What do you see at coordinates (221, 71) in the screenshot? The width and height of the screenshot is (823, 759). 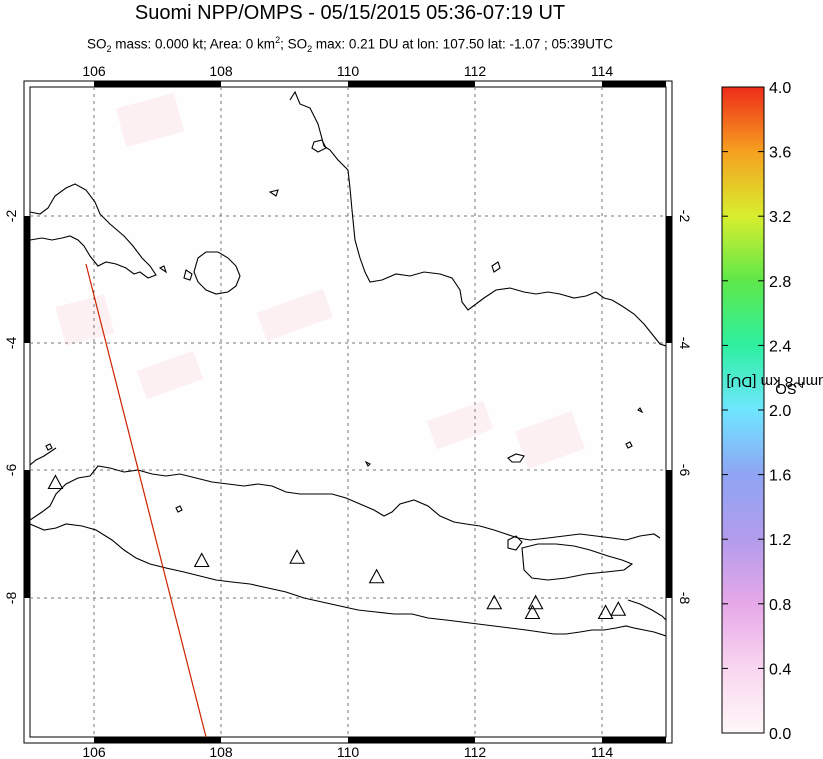 I see `lon-label-top-108: 108` at bounding box center [221, 71].